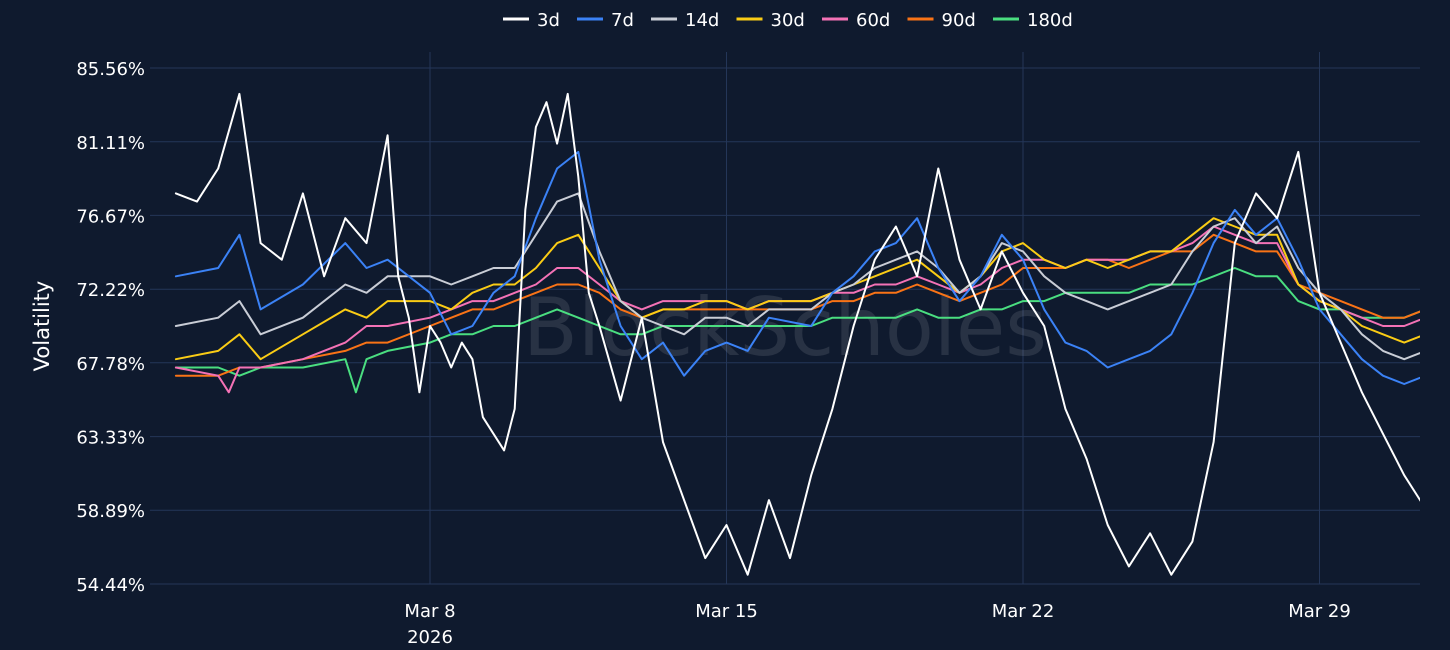 This screenshot has height=650, width=1450. Describe the element at coordinates (42, 326) in the screenshot. I see `y-axis-title: Volatility` at that location.